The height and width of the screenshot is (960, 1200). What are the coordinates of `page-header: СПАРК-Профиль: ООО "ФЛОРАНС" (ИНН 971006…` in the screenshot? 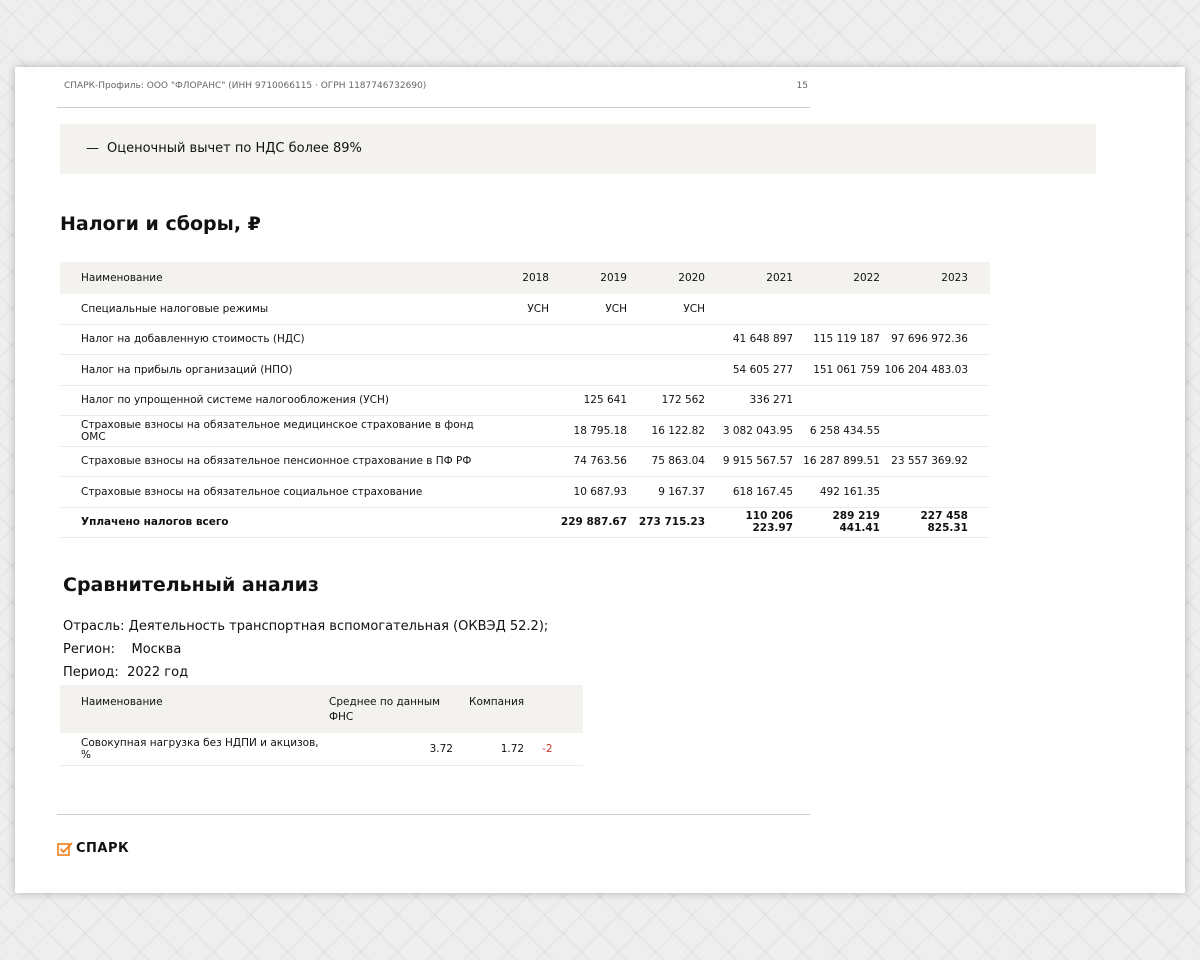 It's located at (436, 86).